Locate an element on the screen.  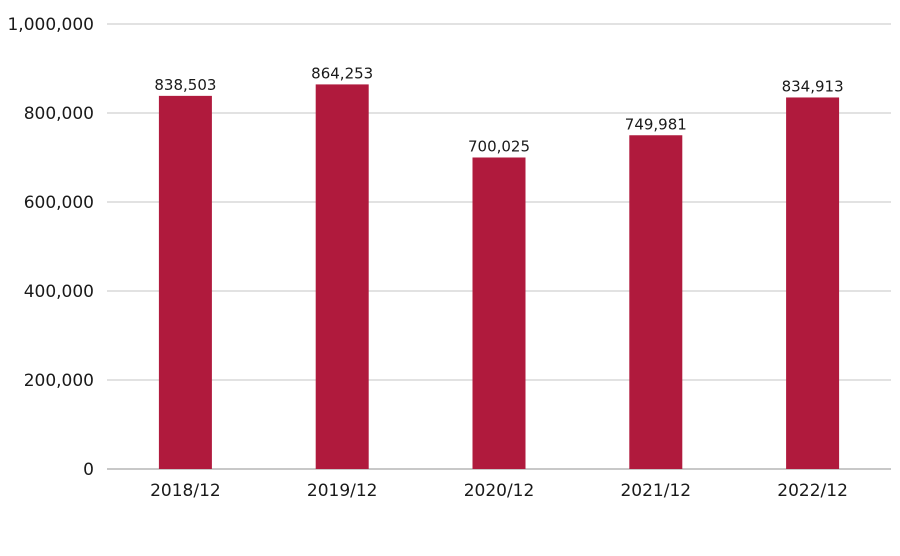
y-tick-label: 800,000 is located at coordinates (59, 114).